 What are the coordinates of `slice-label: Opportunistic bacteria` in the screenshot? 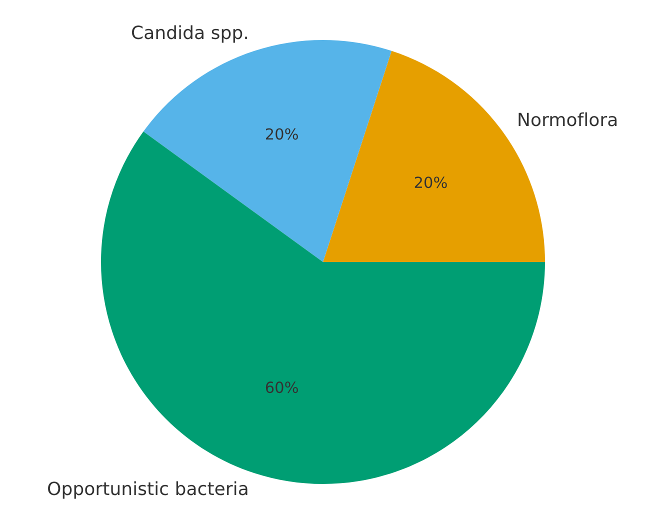 It's located at (148, 490).